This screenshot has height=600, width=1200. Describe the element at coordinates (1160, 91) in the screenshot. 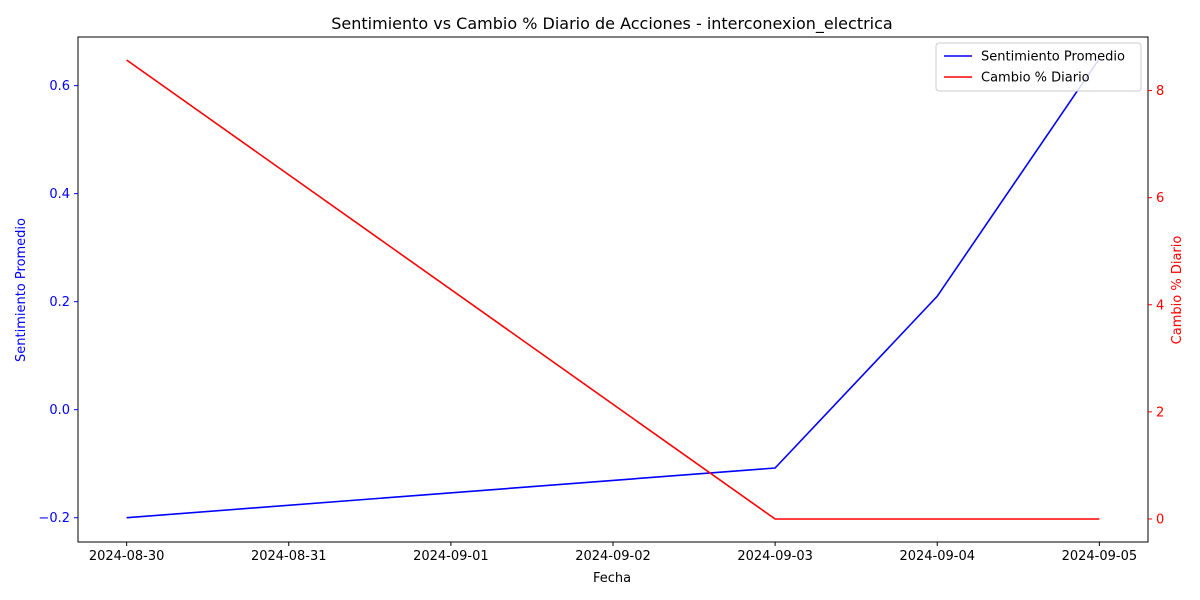

I see `y-right-tick-label: 8` at that location.